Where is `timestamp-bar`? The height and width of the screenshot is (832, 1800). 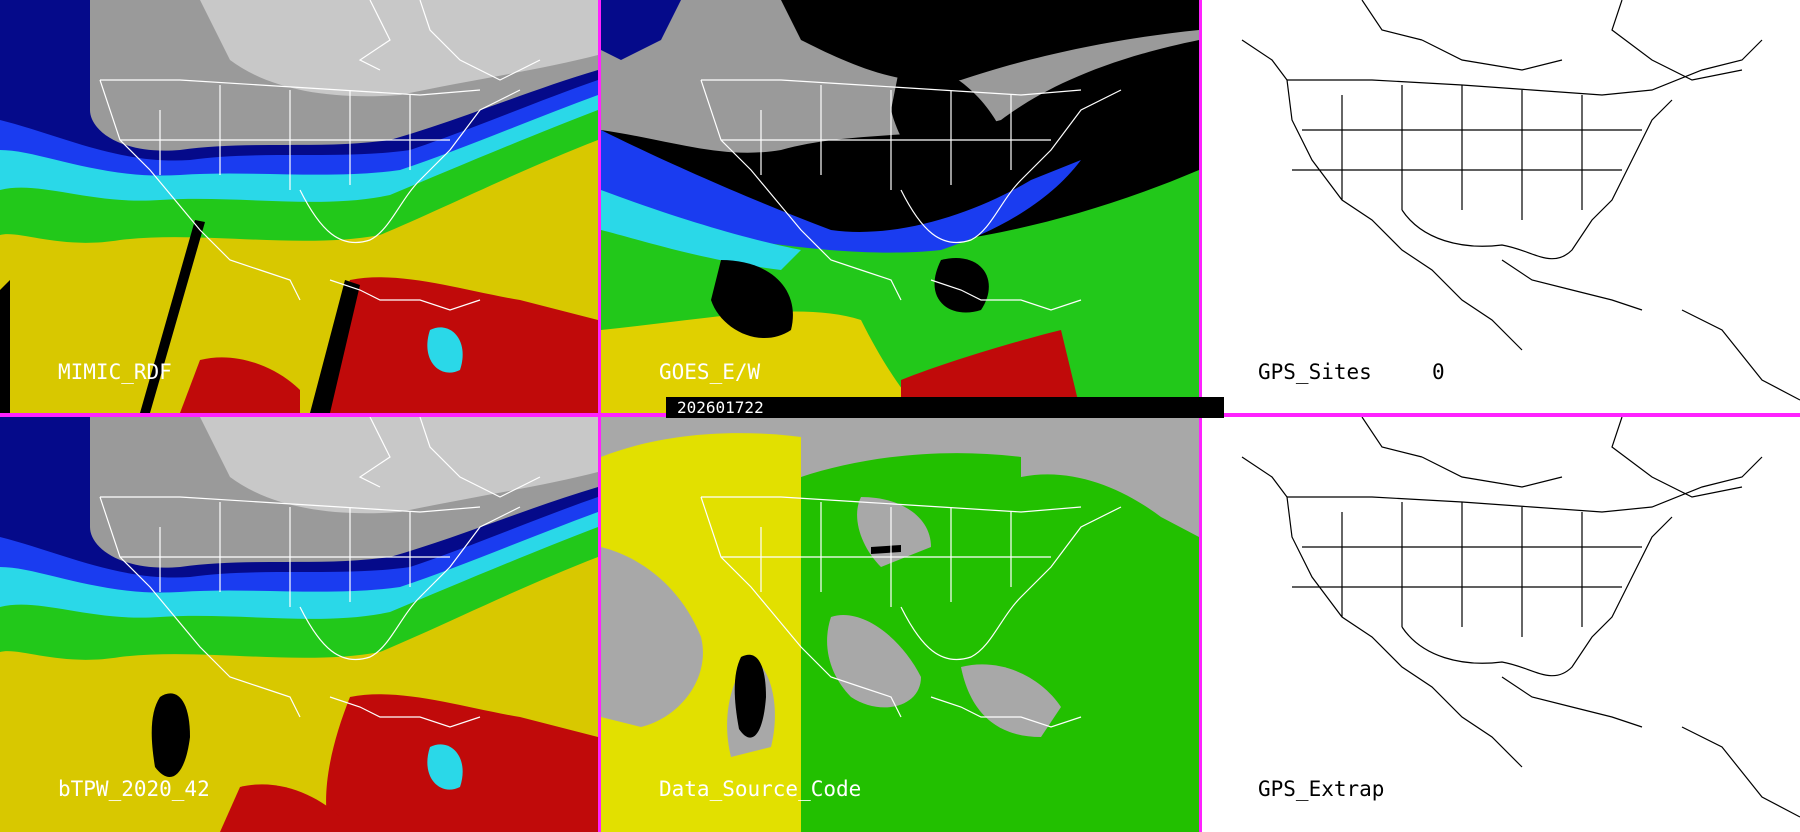 timestamp-bar is located at coordinates (945, 407).